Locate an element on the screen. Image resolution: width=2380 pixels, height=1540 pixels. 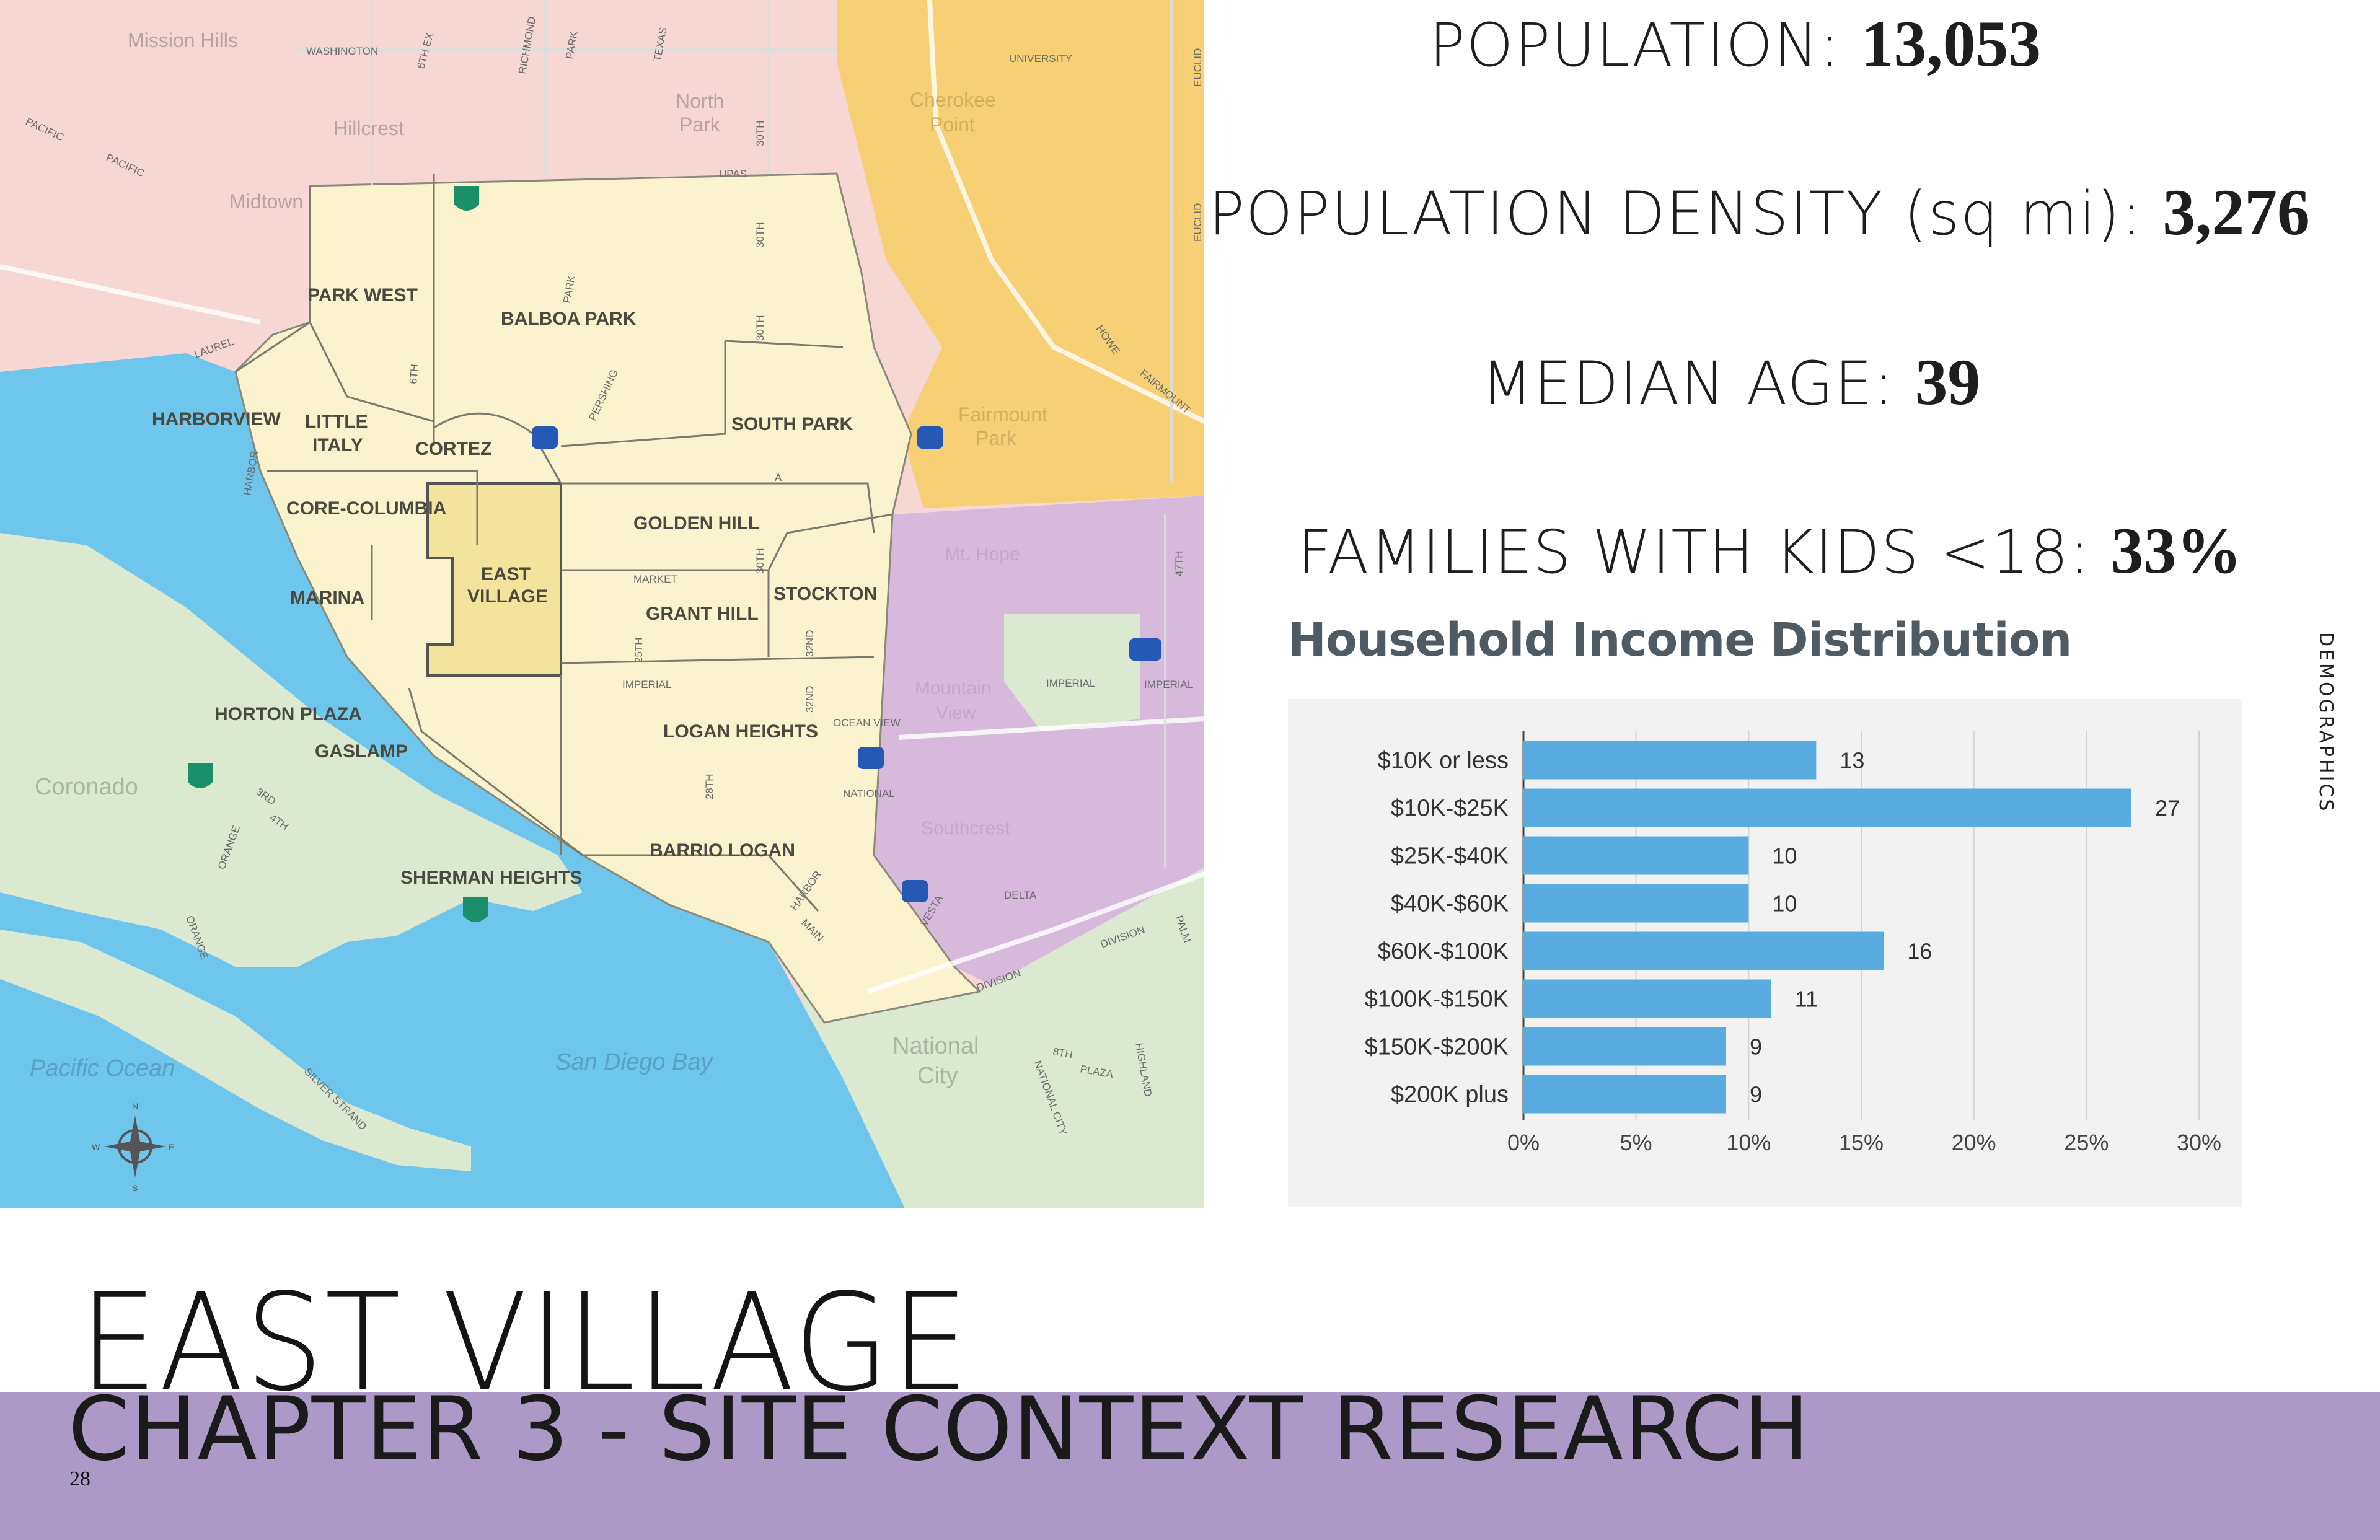
category-label: $100K-$150K is located at coordinates (1437, 1000).